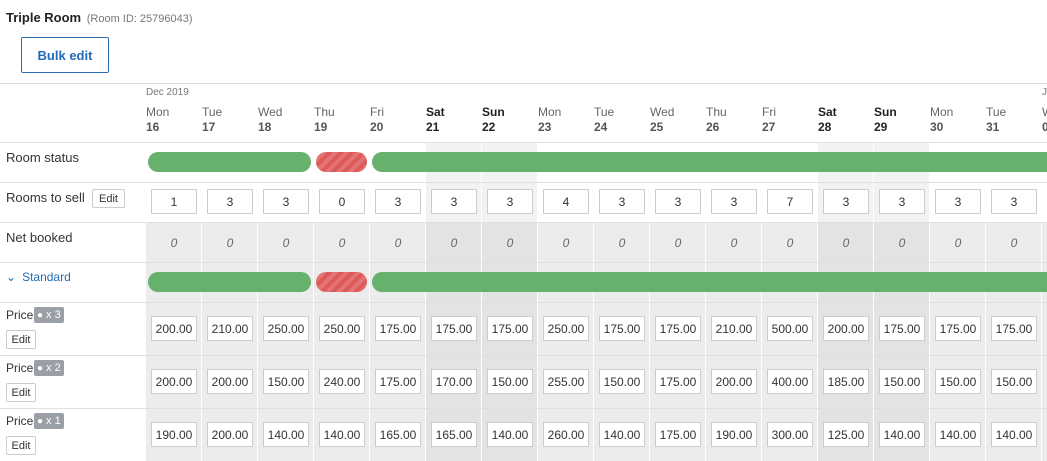 The image size is (1047, 461). I want to click on bulk-edit-button: Bulk edit, so click(65, 55).